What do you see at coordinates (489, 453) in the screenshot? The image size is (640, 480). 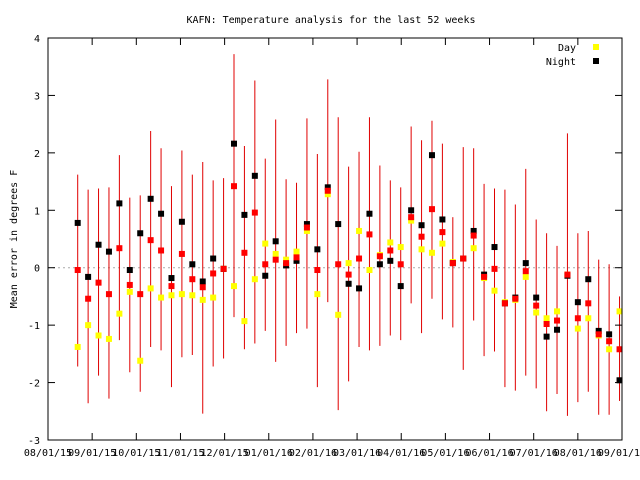 I see `x-tick-label: 06/01/16` at bounding box center [489, 453].